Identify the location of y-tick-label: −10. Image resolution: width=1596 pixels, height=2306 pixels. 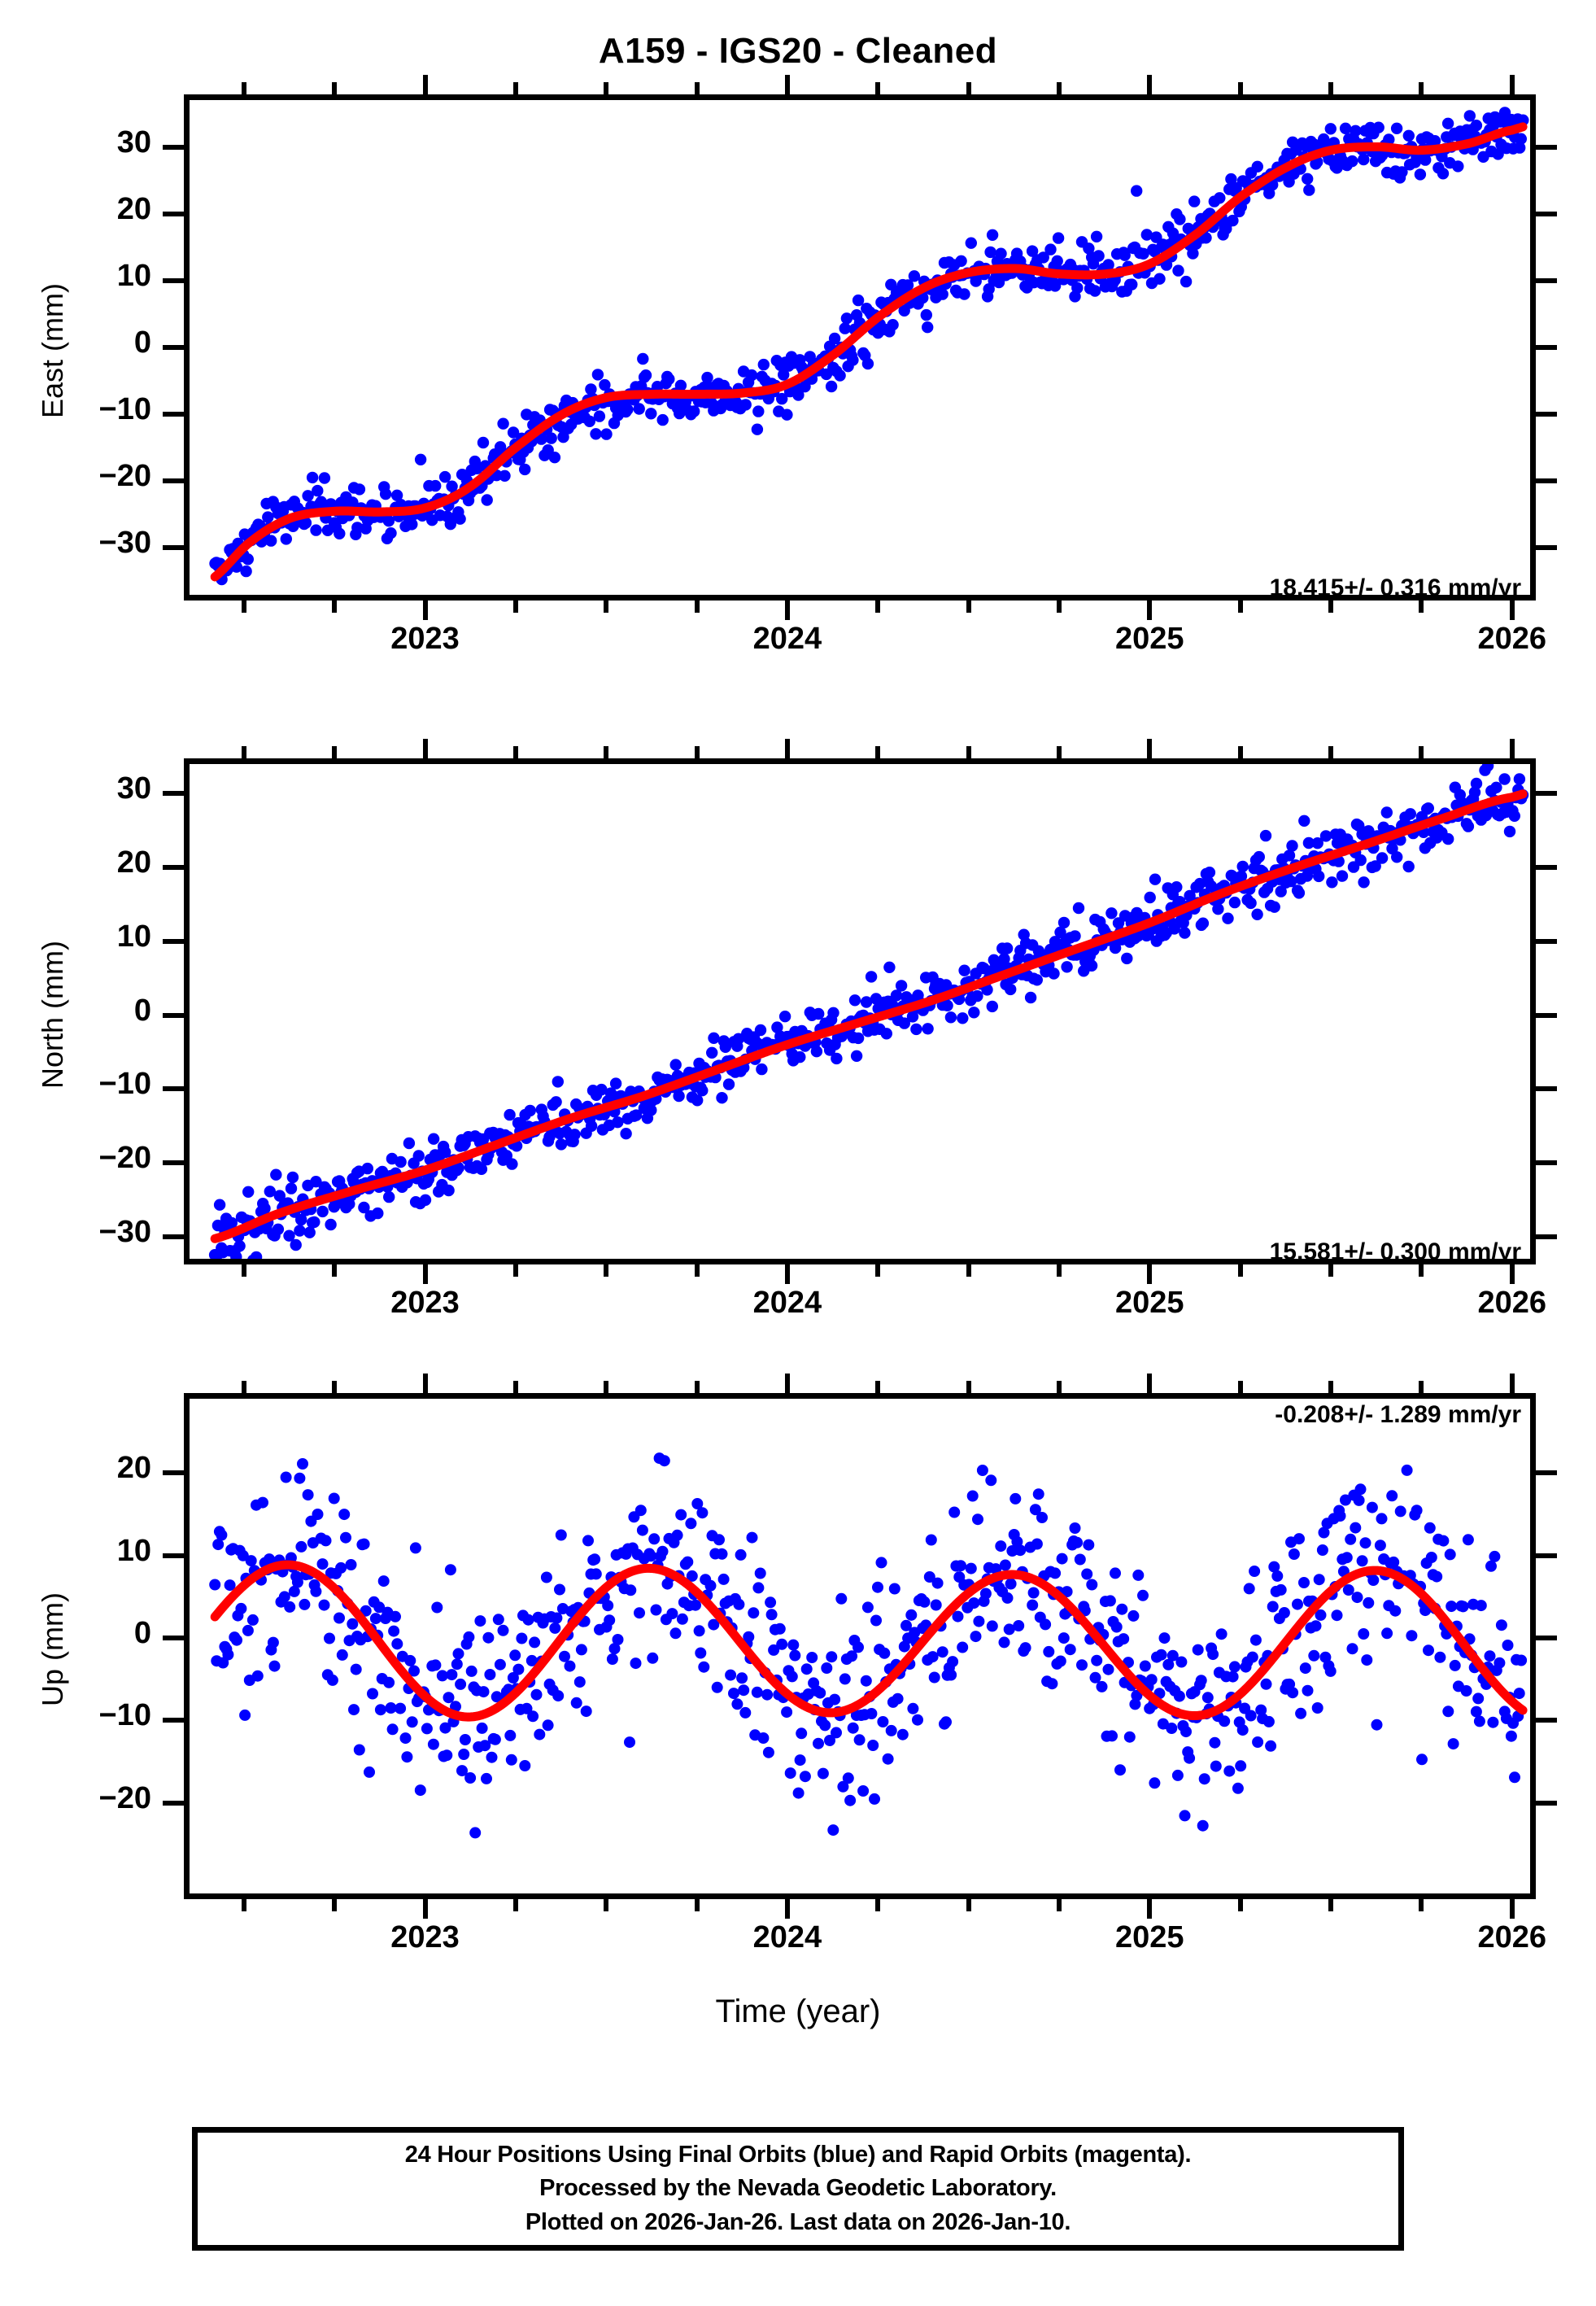
(124, 1084).